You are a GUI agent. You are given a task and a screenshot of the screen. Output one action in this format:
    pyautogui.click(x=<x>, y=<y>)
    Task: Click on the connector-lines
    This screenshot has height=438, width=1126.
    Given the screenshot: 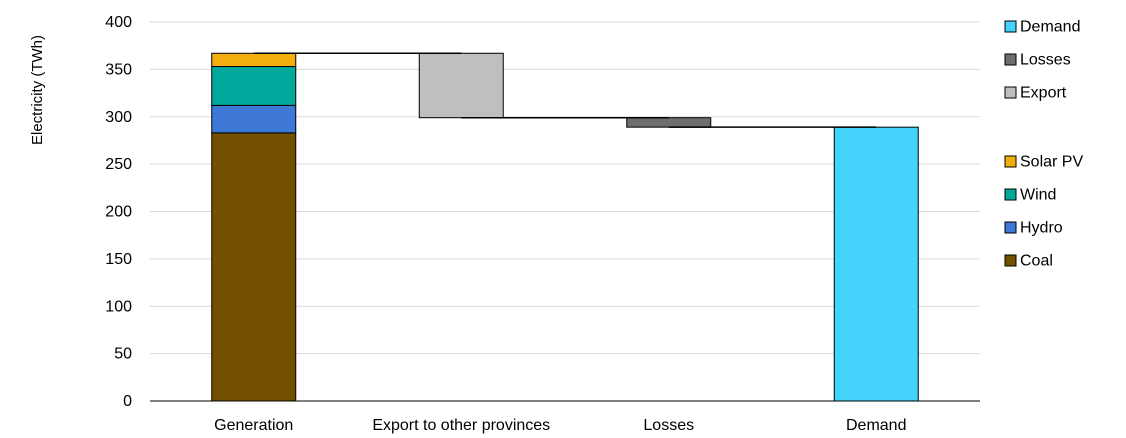 What is the action you would take?
    pyautogui.click(x=565, y=90)
    